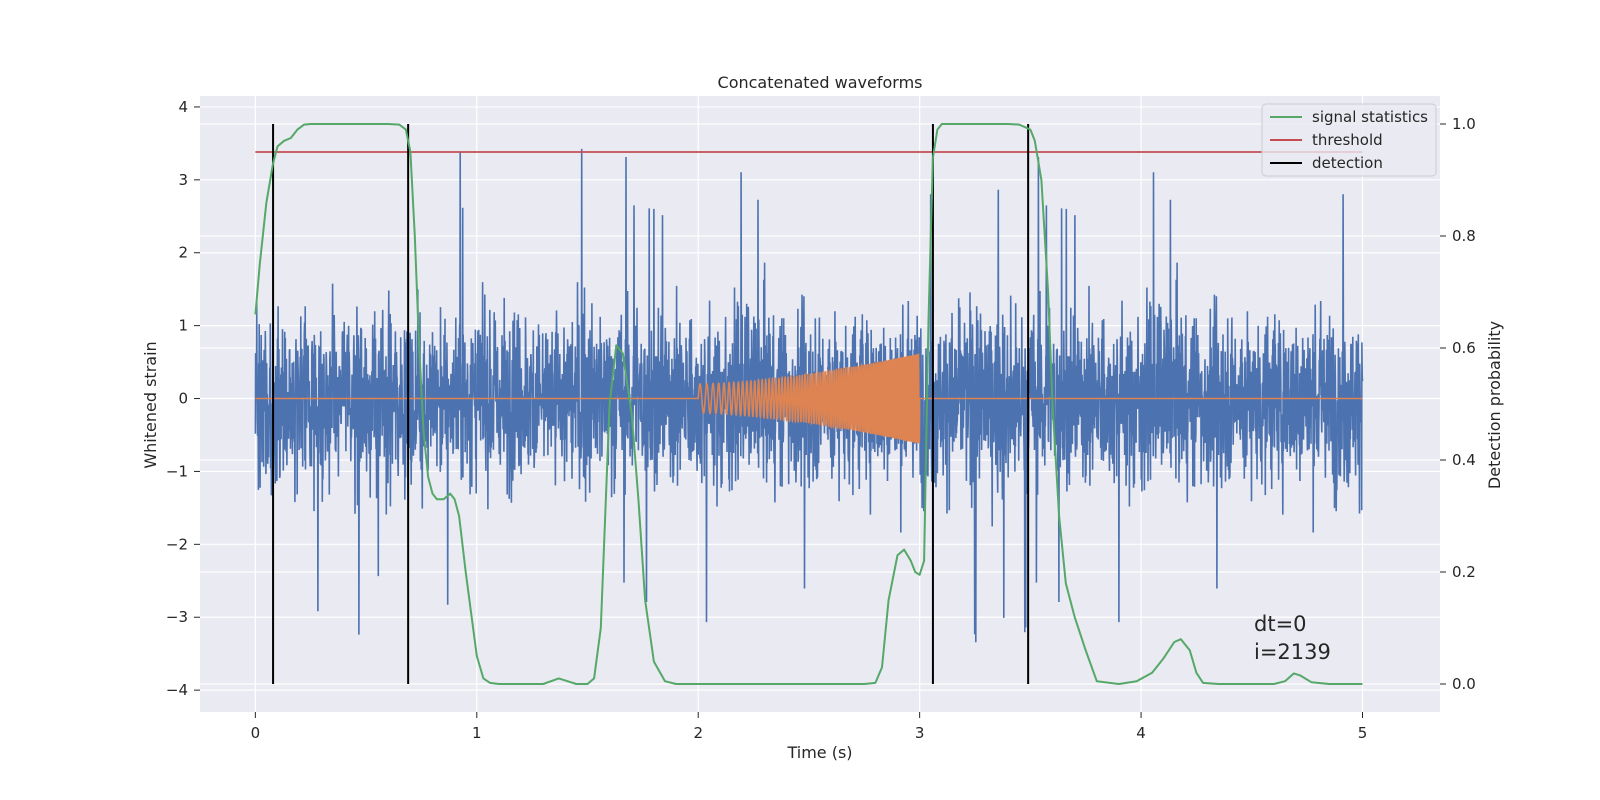  Describe the element at coordinates (1280, 624) in the screenshot. I see `annotation-dt: dt=0` at that location.